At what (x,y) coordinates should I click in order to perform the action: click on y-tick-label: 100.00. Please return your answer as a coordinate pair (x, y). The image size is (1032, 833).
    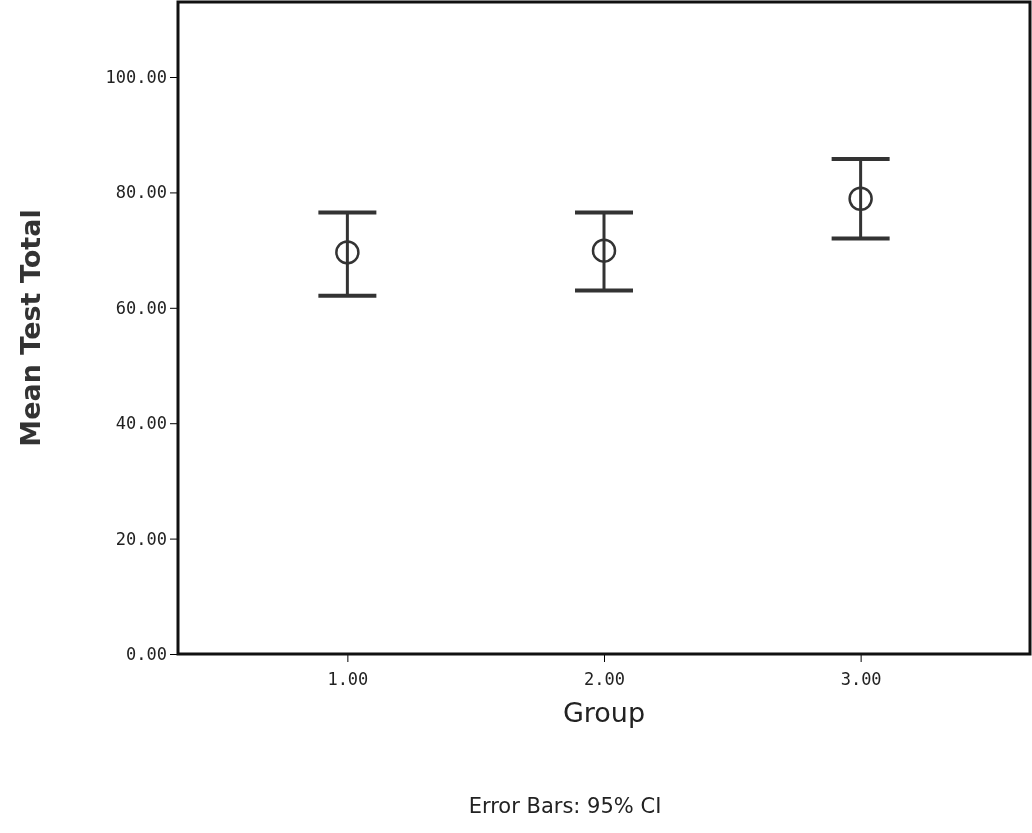
    Looking at the image, I should click on (136, 76).